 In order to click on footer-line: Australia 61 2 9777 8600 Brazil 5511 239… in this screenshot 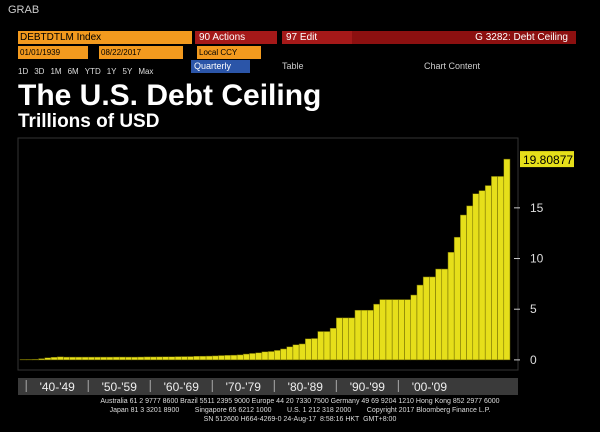, I will do `click(300, 401)`.